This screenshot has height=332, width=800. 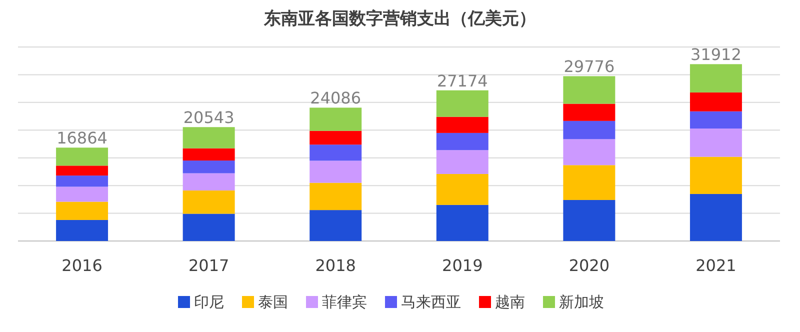 I want to click on legend-label: 马来西亚, so click(x=431, y=302).